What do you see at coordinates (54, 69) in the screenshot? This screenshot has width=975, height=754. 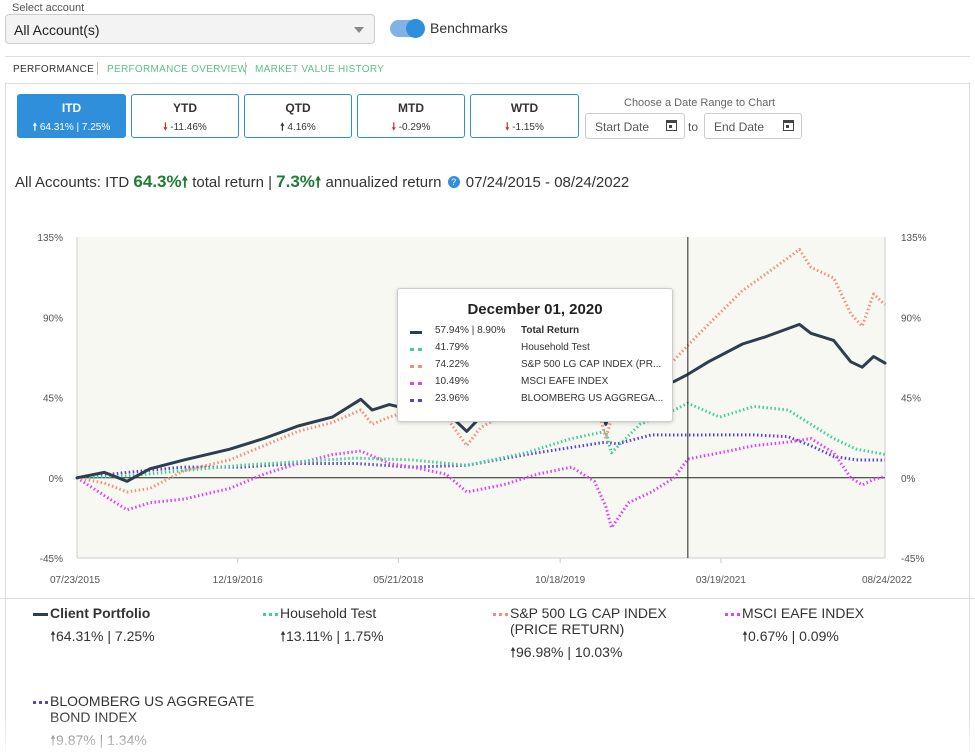 I see `tab-performance: PERFORMANCE` at bounding box center [54, 69].